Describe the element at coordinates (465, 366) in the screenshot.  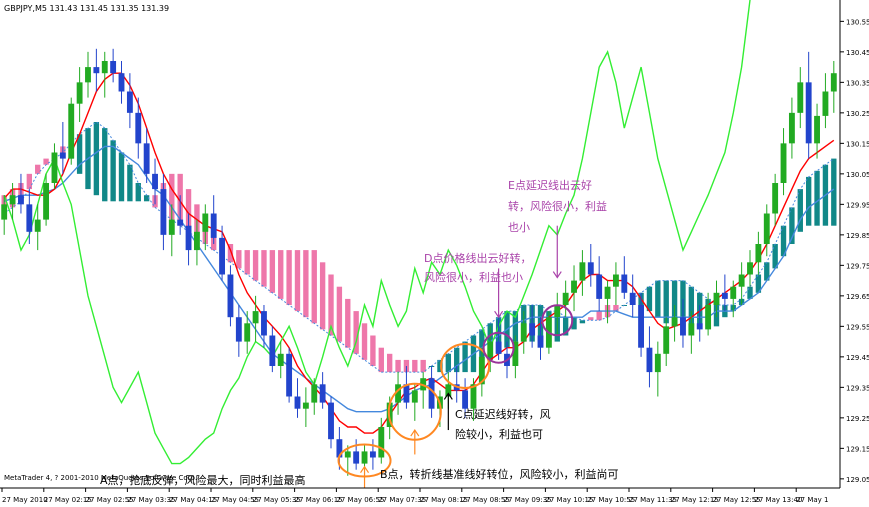
I see `marker-c-ellipse` at that location.